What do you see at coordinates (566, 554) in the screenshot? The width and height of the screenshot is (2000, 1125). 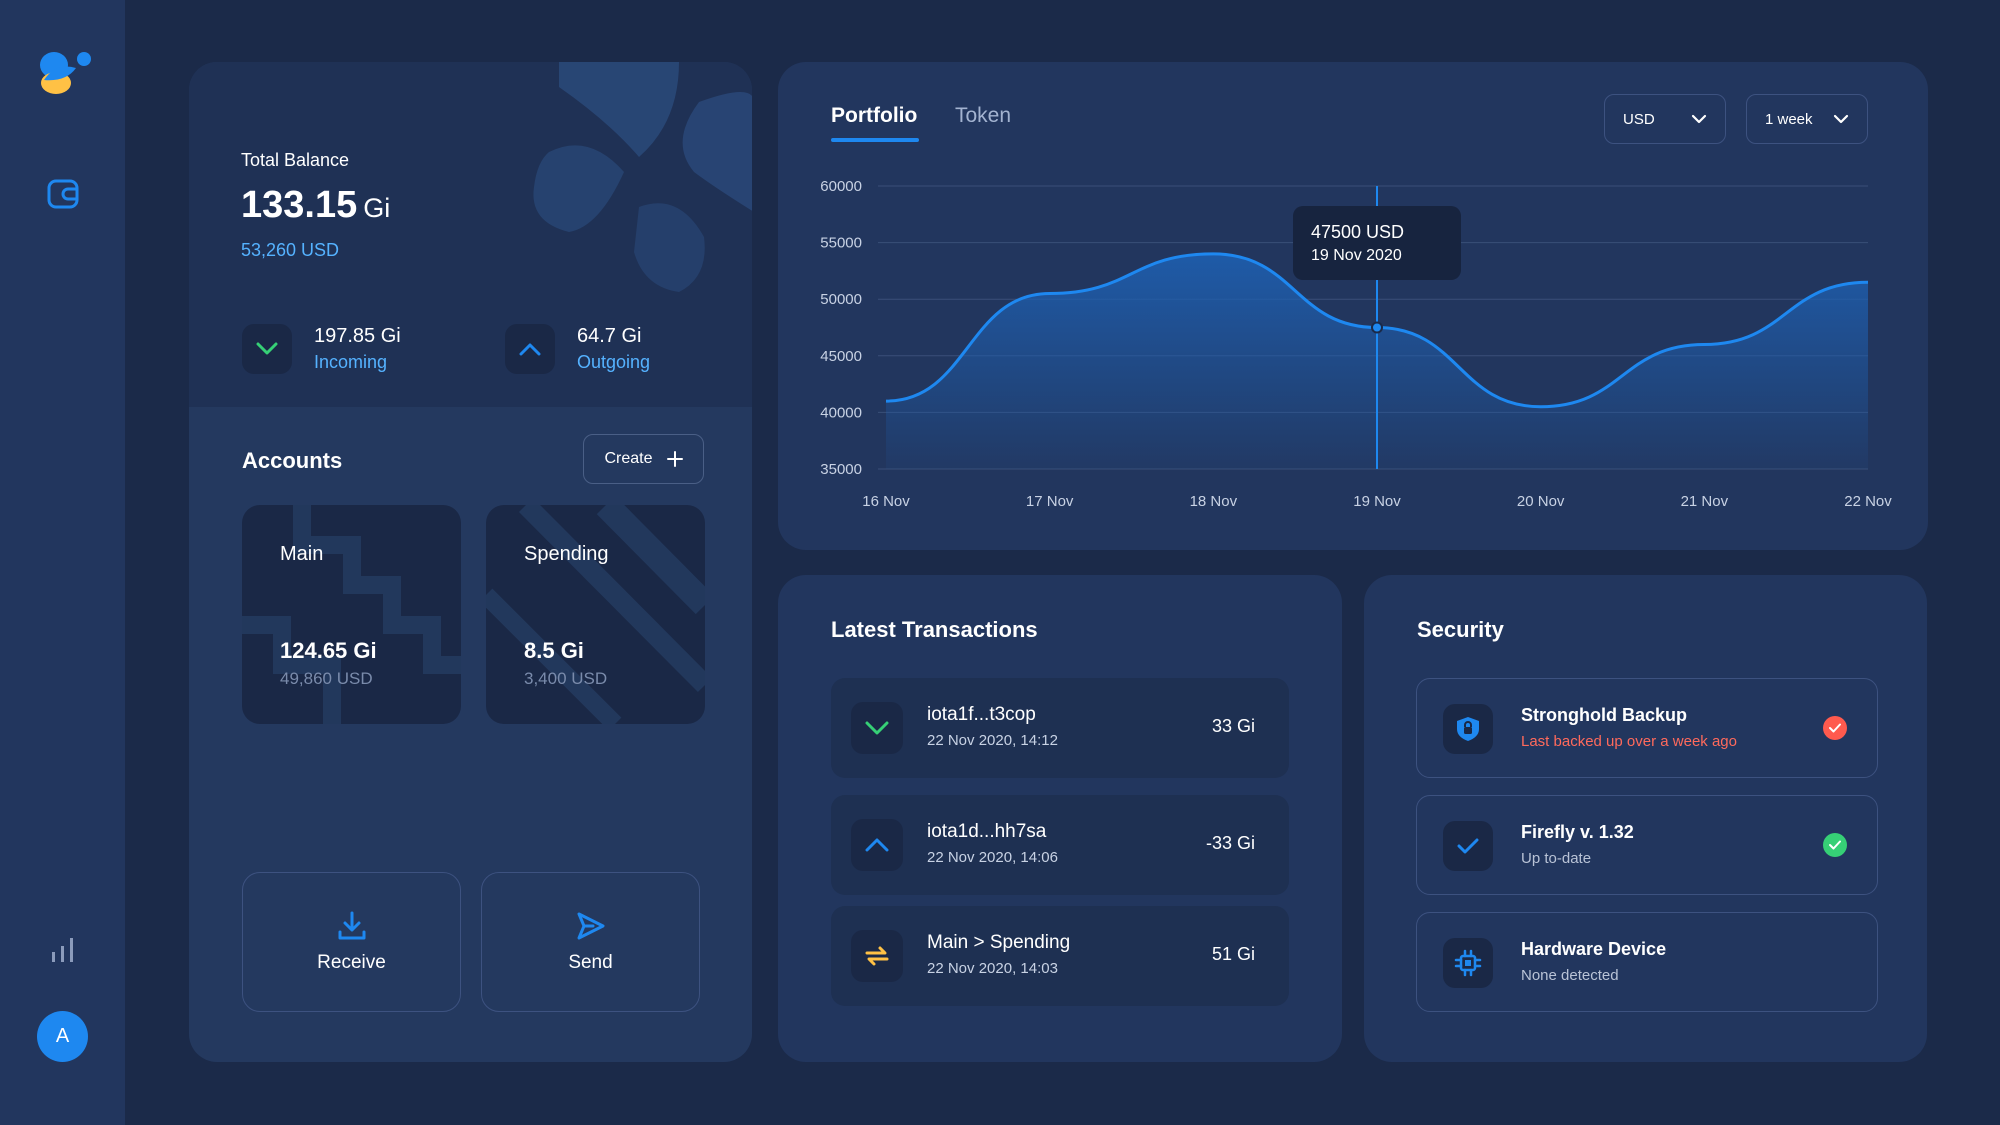 I see `account-name: Spending` at bounding box center [566, 554].